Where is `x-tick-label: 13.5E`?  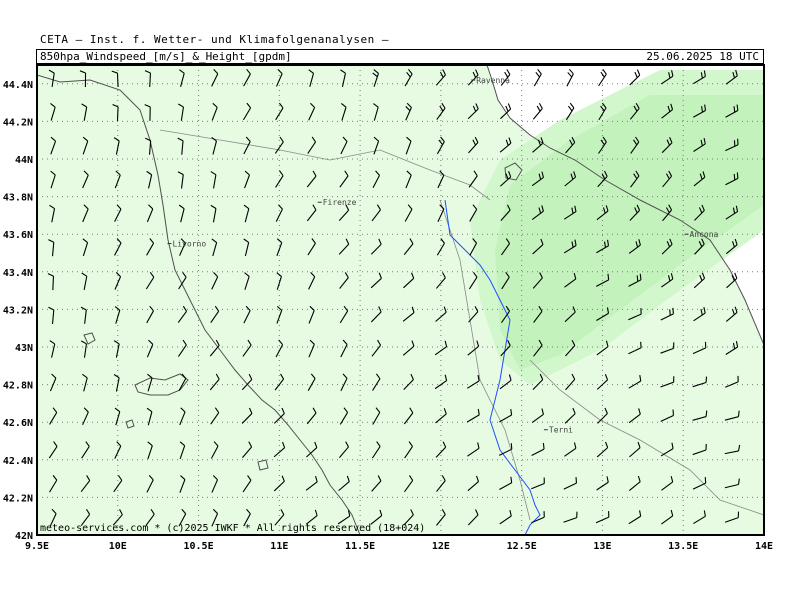 x-tick-label: 13.5E is located at coordinates (683, 546).